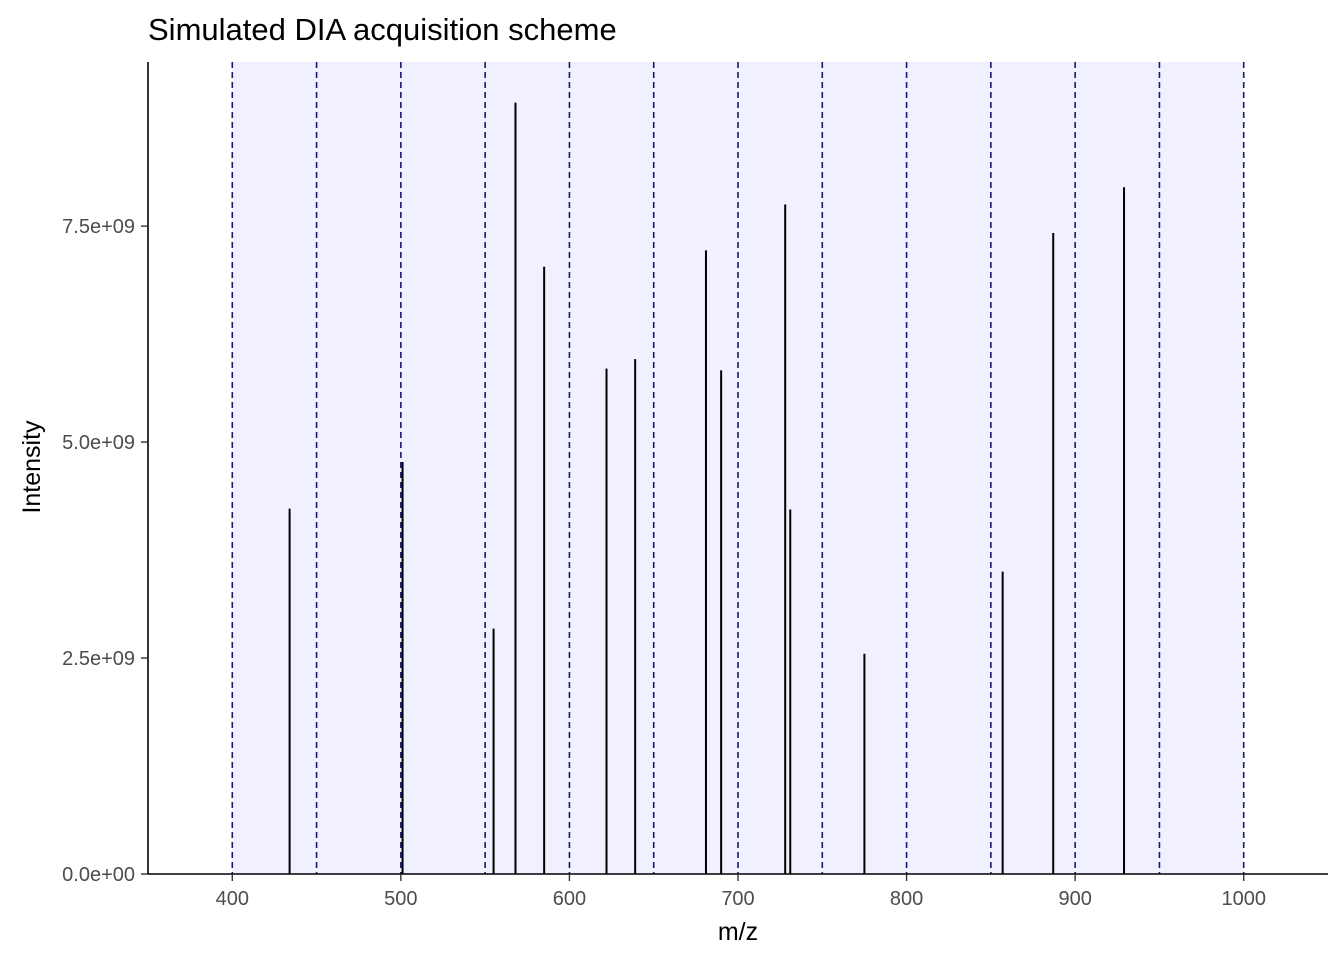 The width and height of the screenshot is (1344, 960). What do you see at coordinates (737, 899) in the screenshot?
I see `x-tick-label-700: 700` at bounding box center [737, 899].